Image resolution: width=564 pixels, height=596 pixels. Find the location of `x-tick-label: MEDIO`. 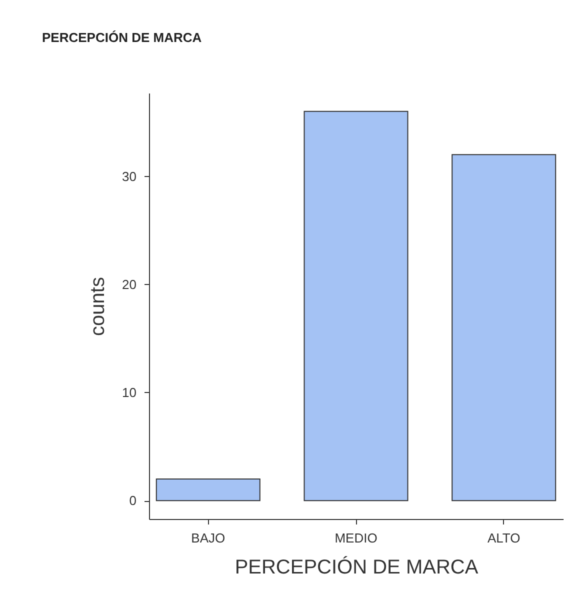

x-tick-label: MEDIO is located at coordinates (356, 538).